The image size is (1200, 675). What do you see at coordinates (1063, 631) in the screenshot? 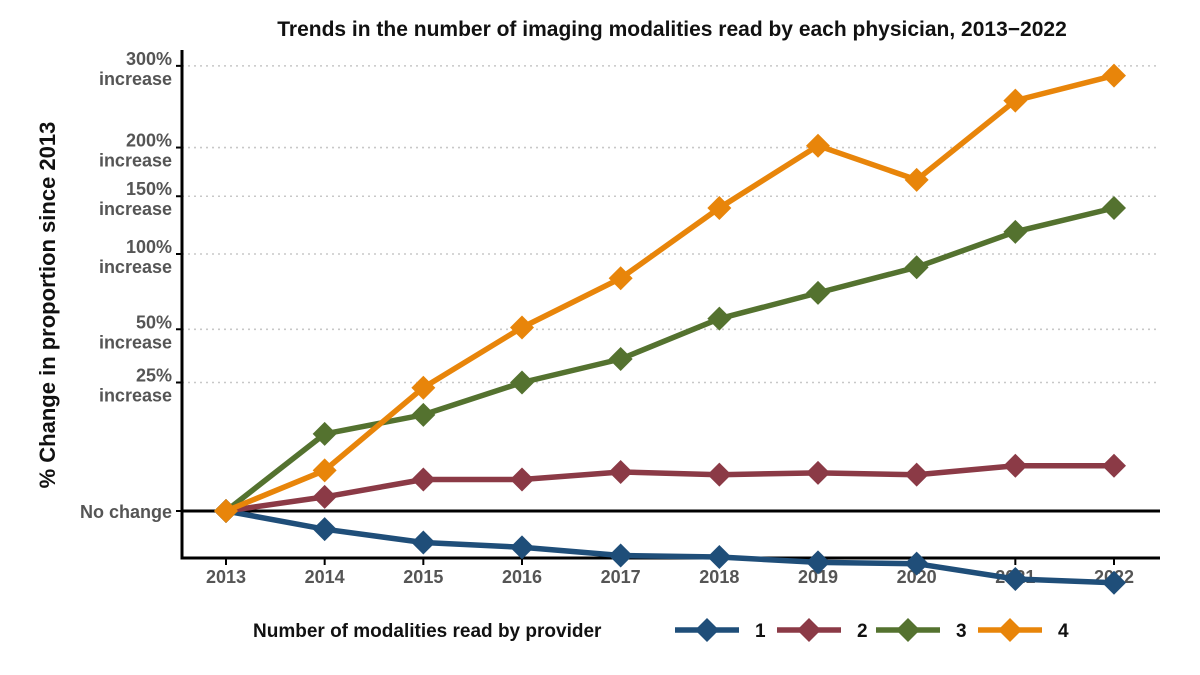
I see `legend-label: 4` at bounding box center [1063, 631].